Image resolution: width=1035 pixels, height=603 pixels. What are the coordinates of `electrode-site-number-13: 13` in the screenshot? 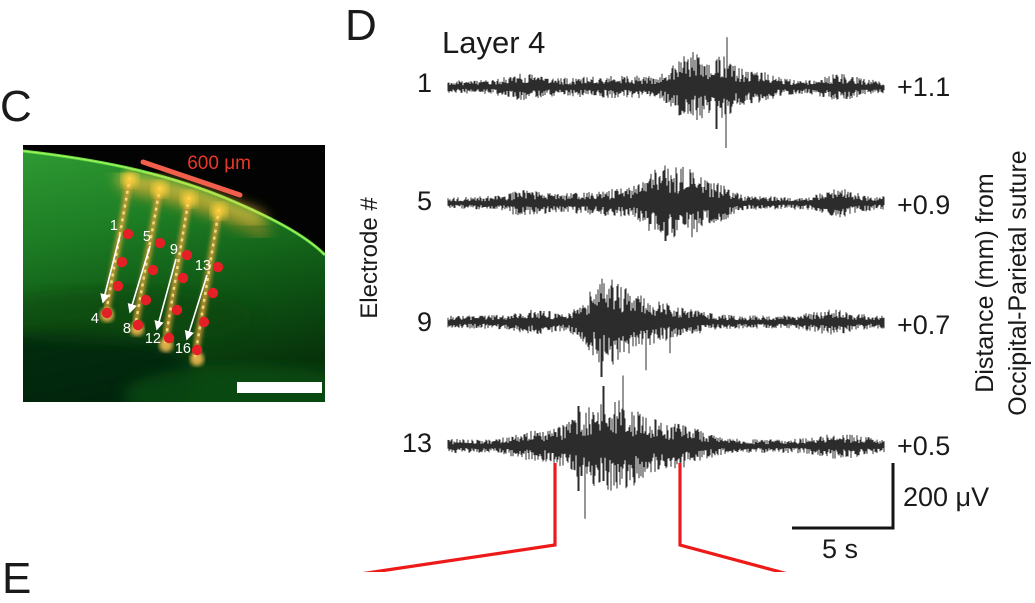 It's located at (203, 266).